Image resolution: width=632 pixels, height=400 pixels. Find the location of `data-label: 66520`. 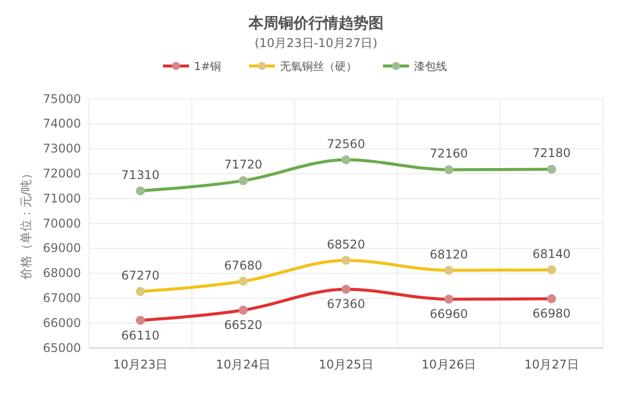

data-label: 66520 is located at coordinates (243, 325).